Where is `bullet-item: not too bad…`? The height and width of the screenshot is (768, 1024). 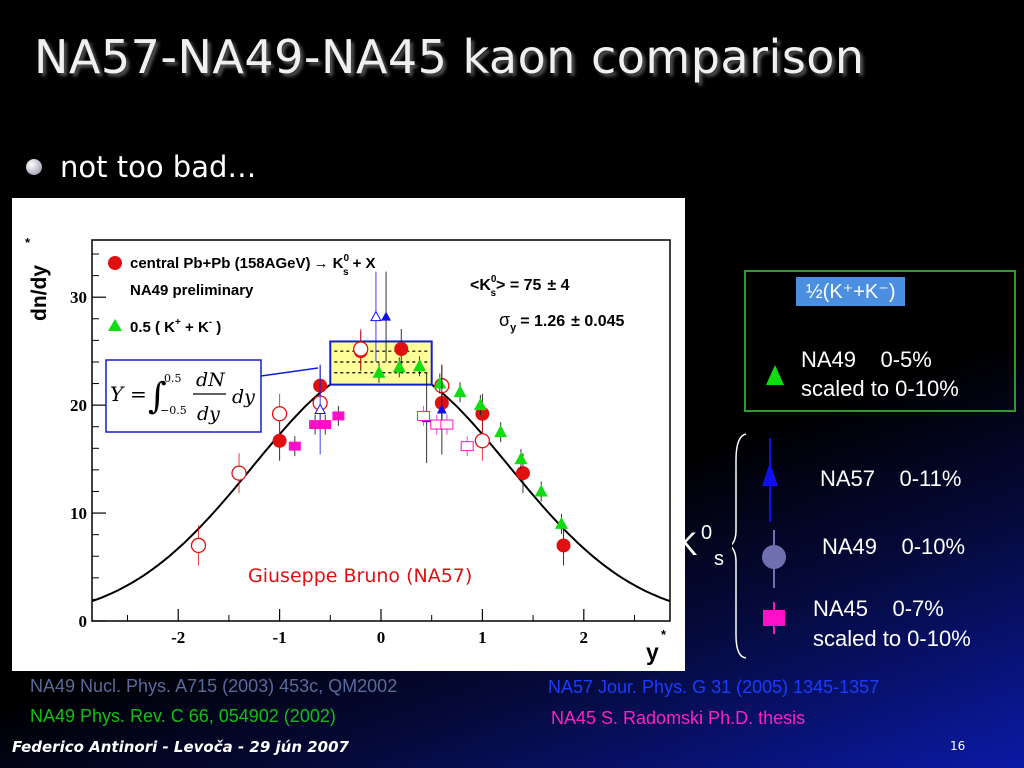
bullet-item: not too bad… is located at coordinates (141, 167).